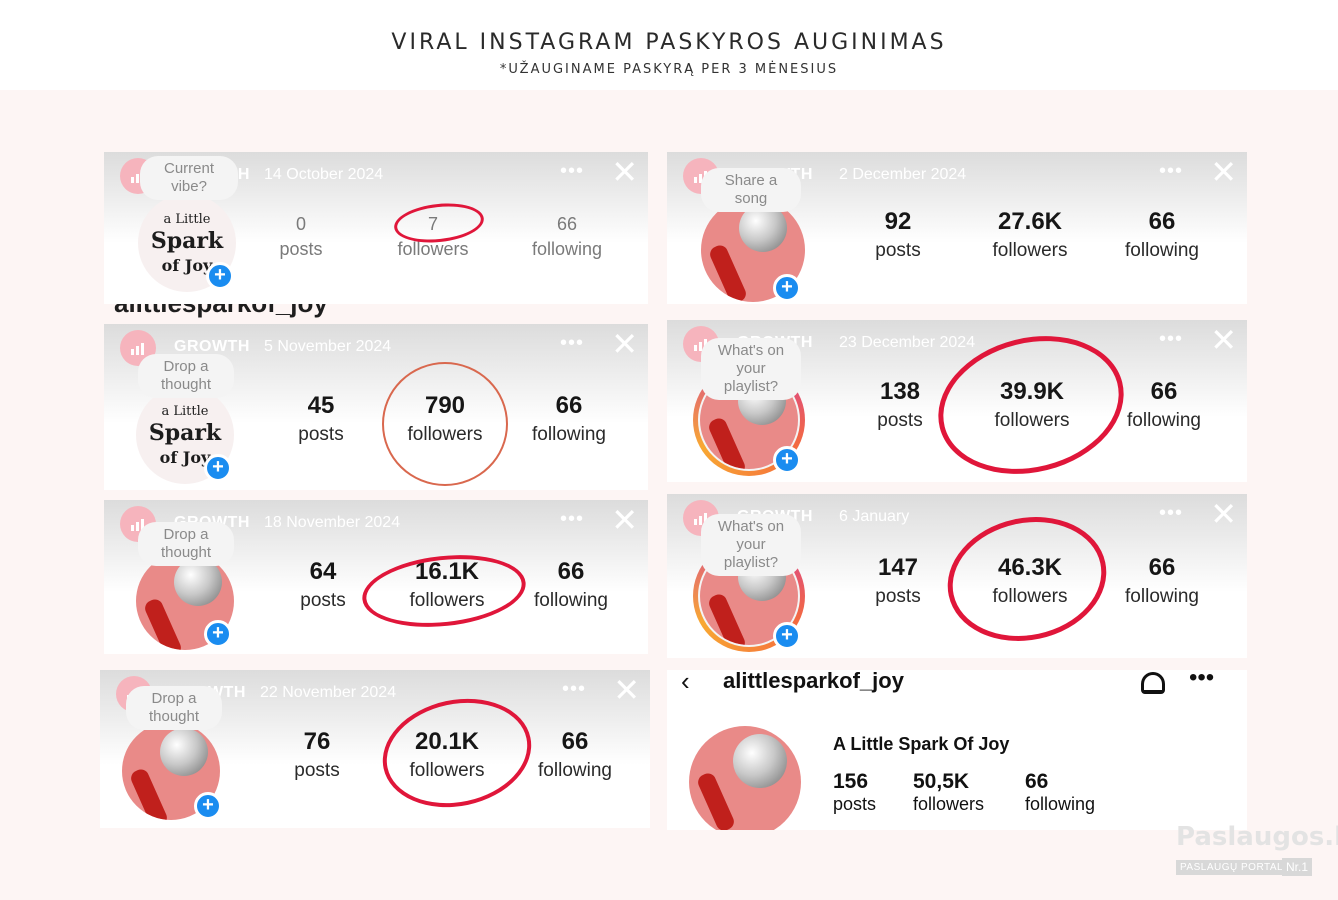 This screenshot has width=1338, height=900. What do you see at coordinates (301, 236) in the screenshot?
I see `posts-stat: 0 posts` at bounding box center [301, 236].